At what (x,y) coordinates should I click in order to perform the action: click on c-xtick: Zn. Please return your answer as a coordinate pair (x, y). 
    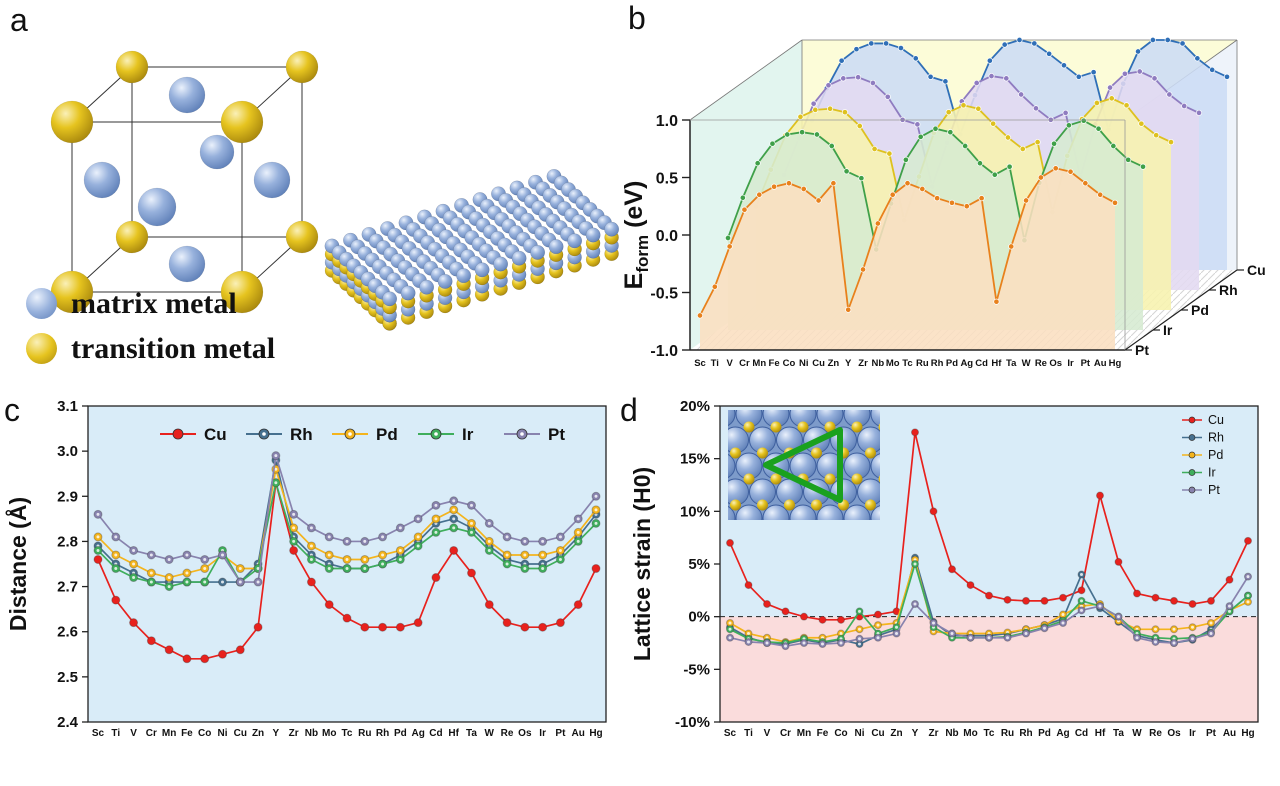
    Looking at the image, I should click on (258, 733).